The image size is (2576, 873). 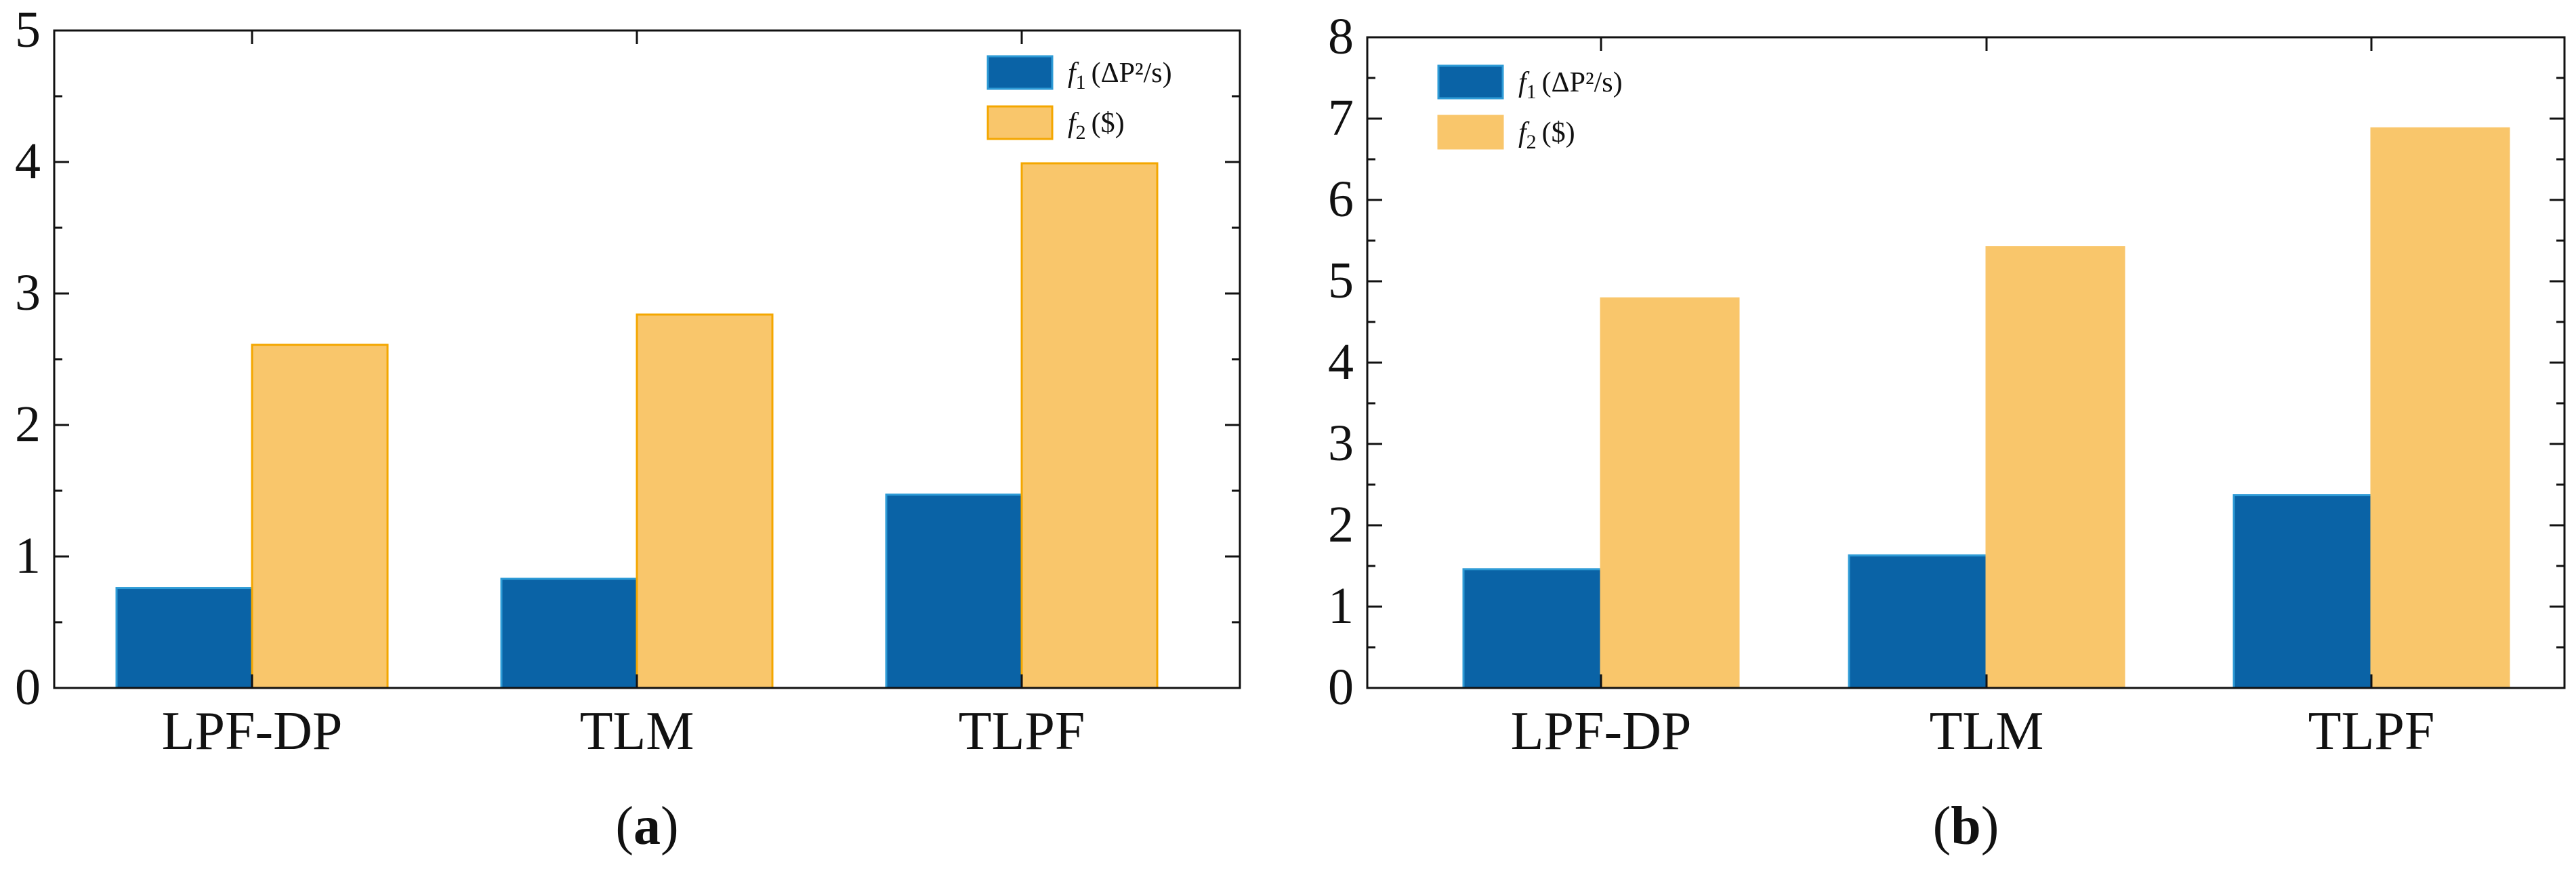 What do you see at coordinates (637, 732) in the screenshot?
I see `category-label-a-tlm: TLM` at bounding box center [637, 732].